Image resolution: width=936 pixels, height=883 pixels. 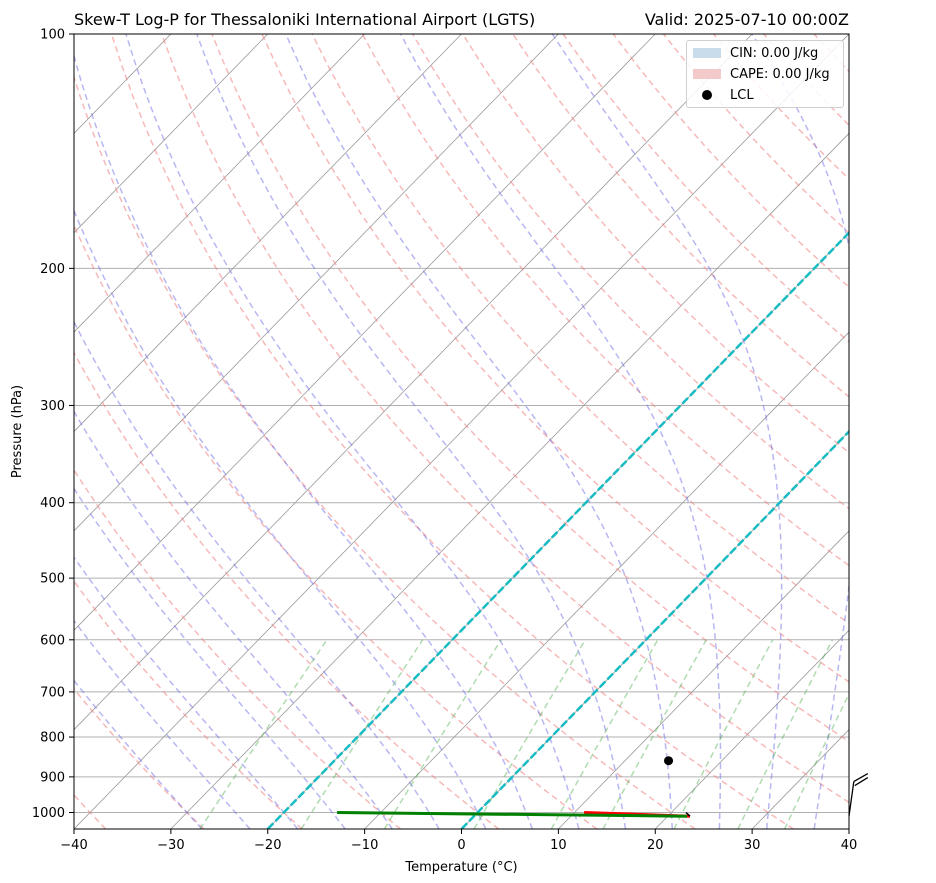 I want to click on y-tick-label: 1000, so click(x=48, y=813).